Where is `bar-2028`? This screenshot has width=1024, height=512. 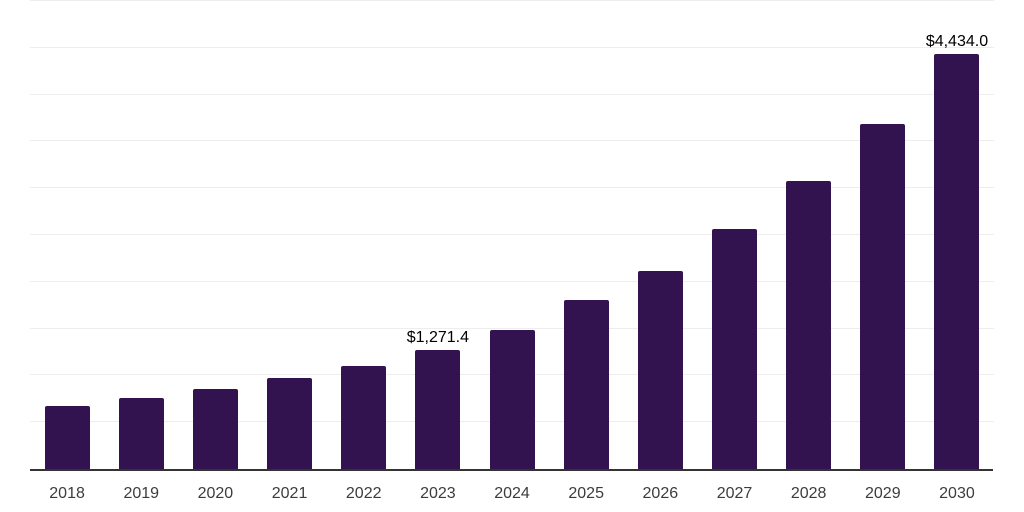
bar-2028 is located at coordinates (809, 325).